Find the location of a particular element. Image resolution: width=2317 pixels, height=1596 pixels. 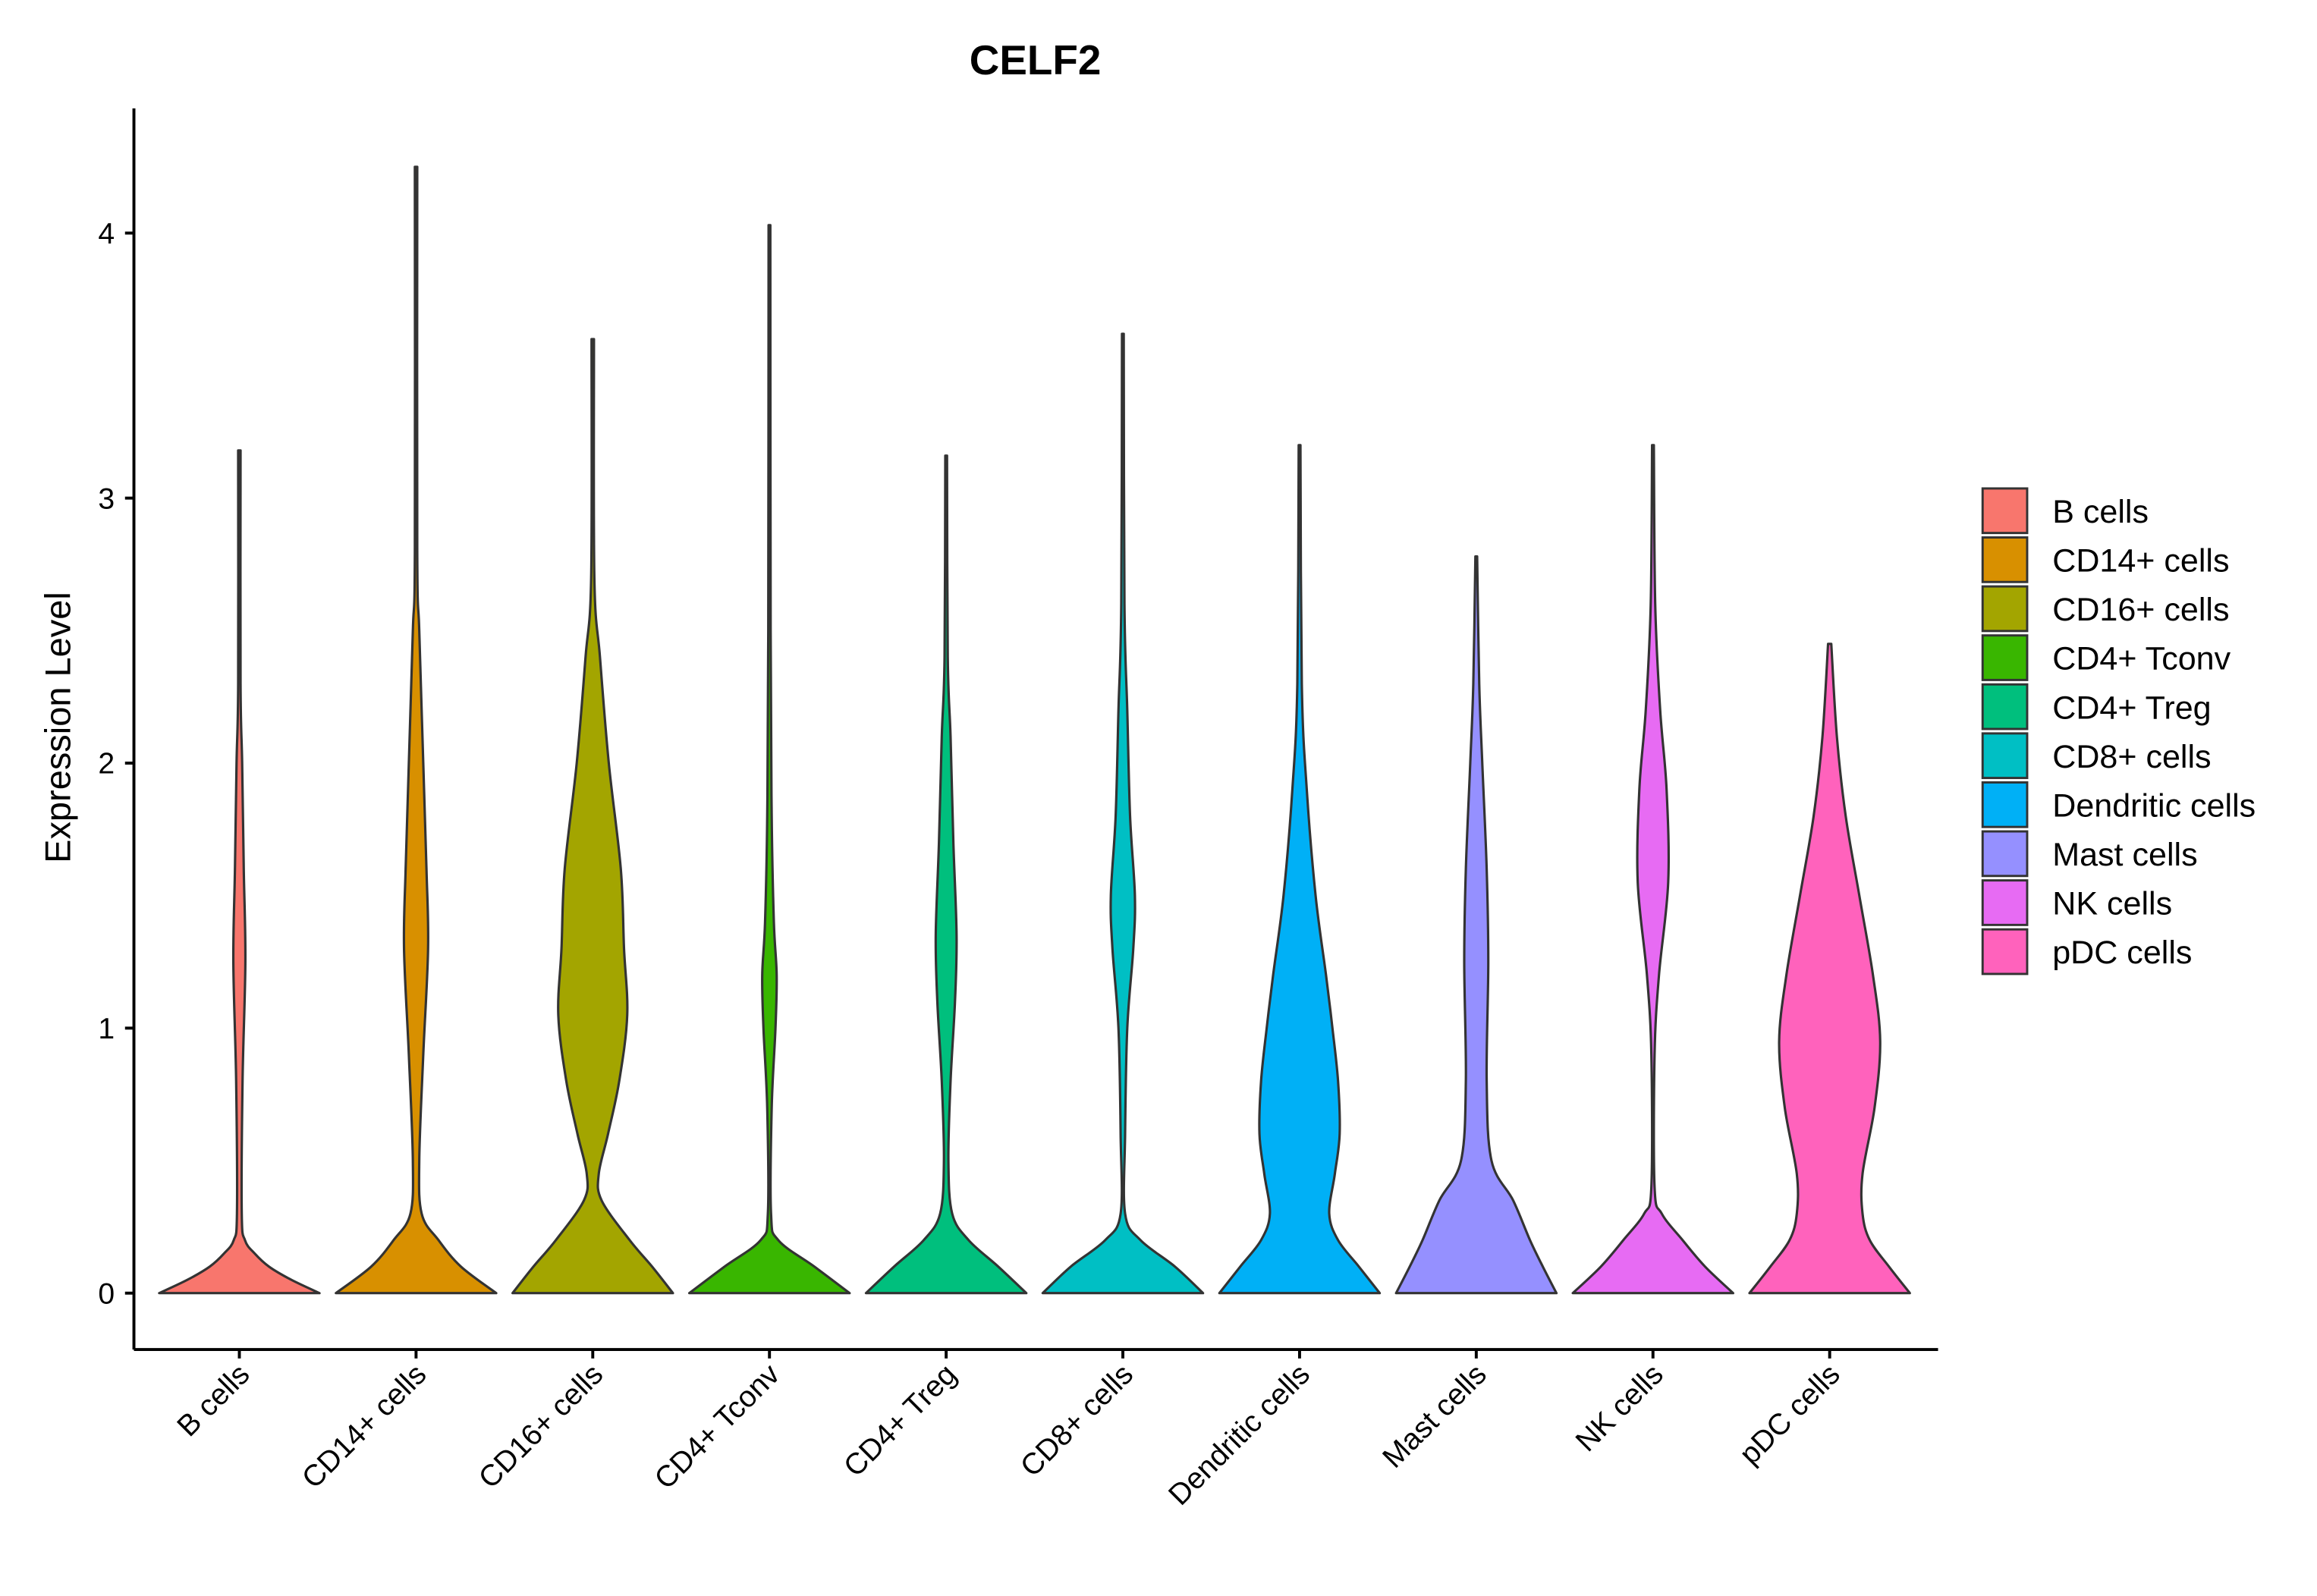

violin-cd16-cells is located at coordinates (592, 816).